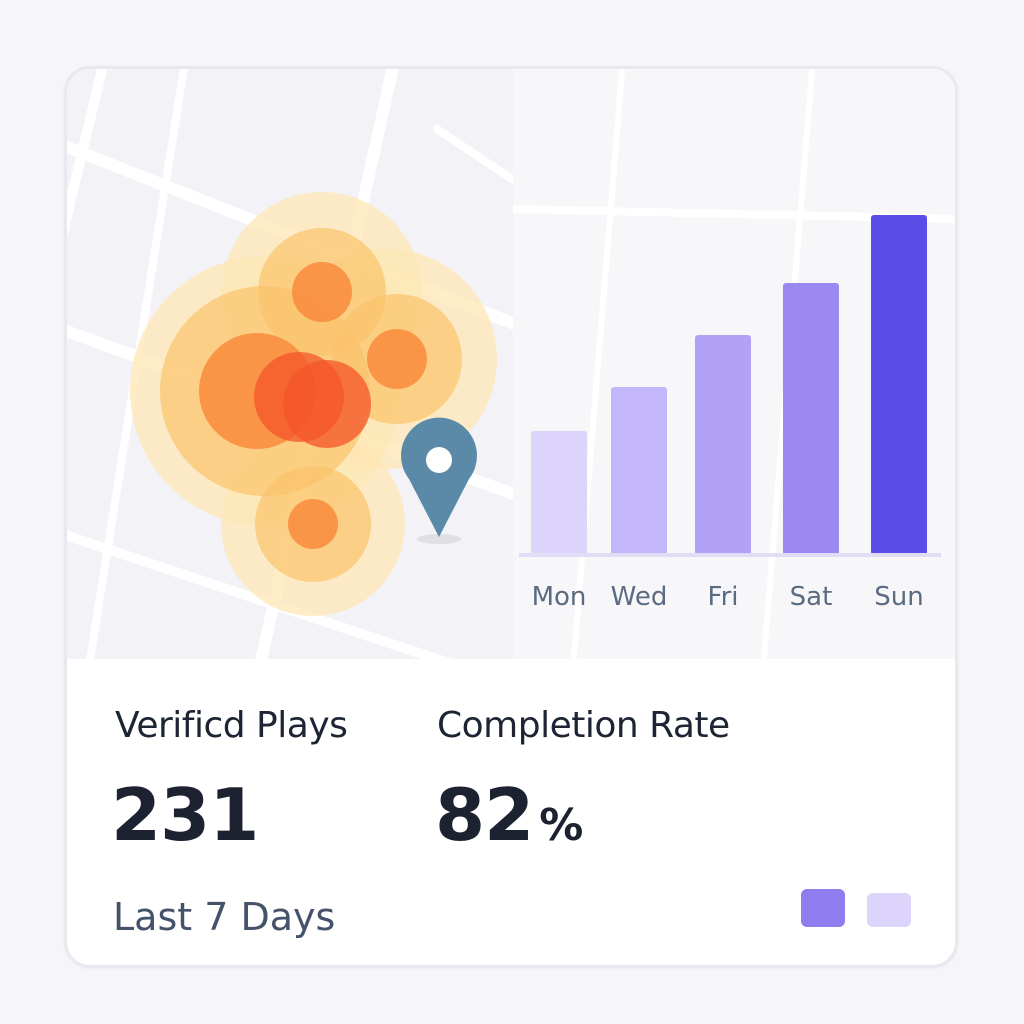 This screenshot has width=1024, height=1024. What do you see at coordinates (823, 908) in the screenshot?
I see `legend-swatch-primary` at bounding box center [823, 908].